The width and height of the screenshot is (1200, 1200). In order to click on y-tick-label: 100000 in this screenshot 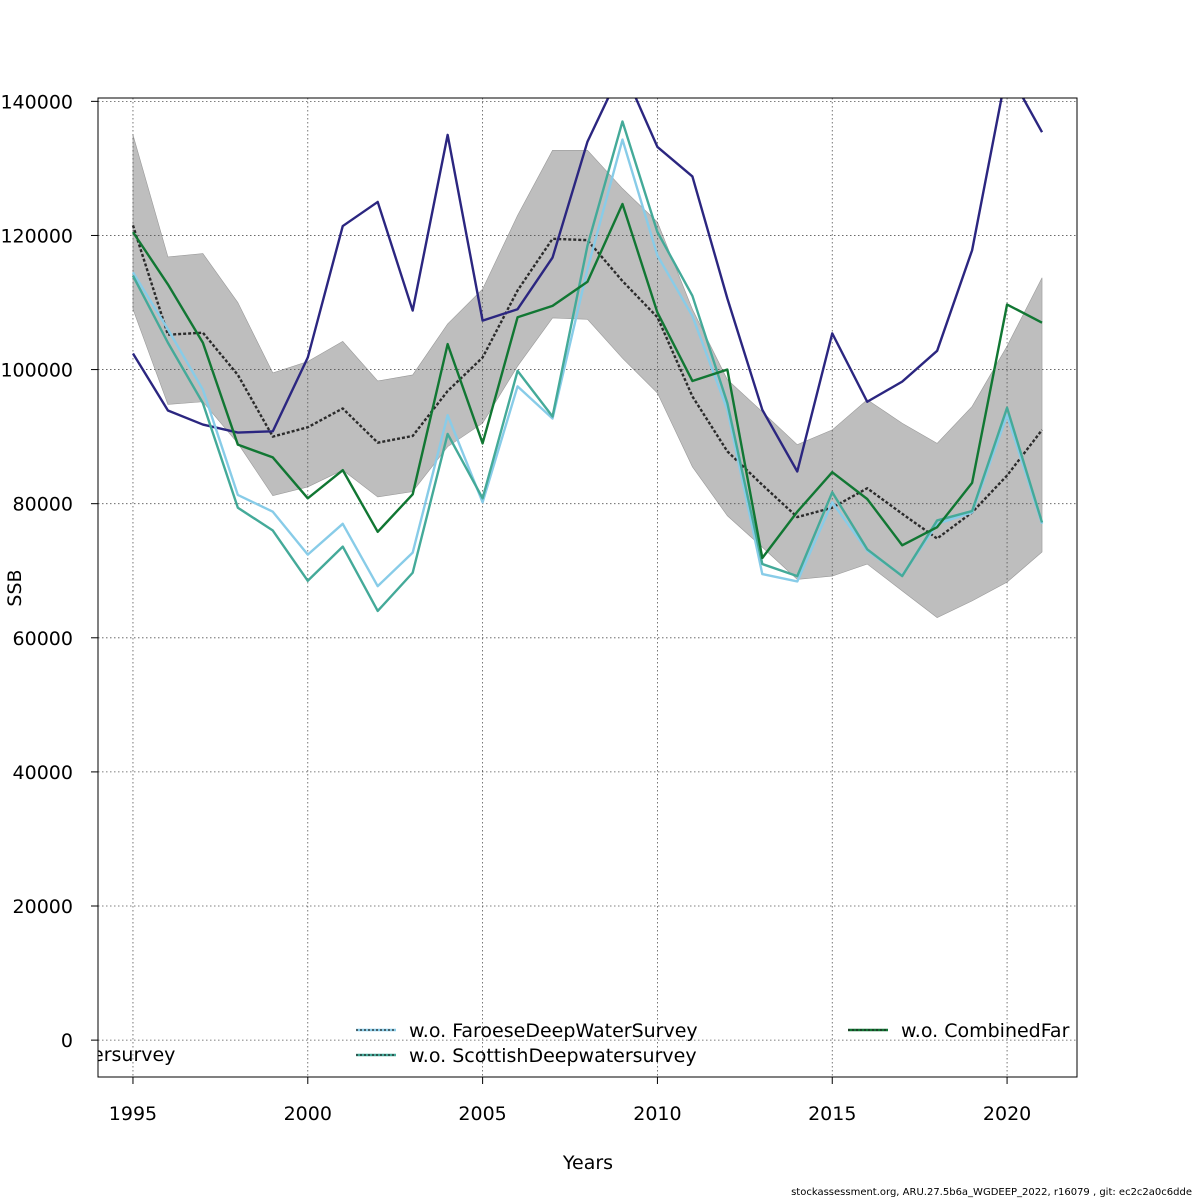, I will do `click(36, 371)`.